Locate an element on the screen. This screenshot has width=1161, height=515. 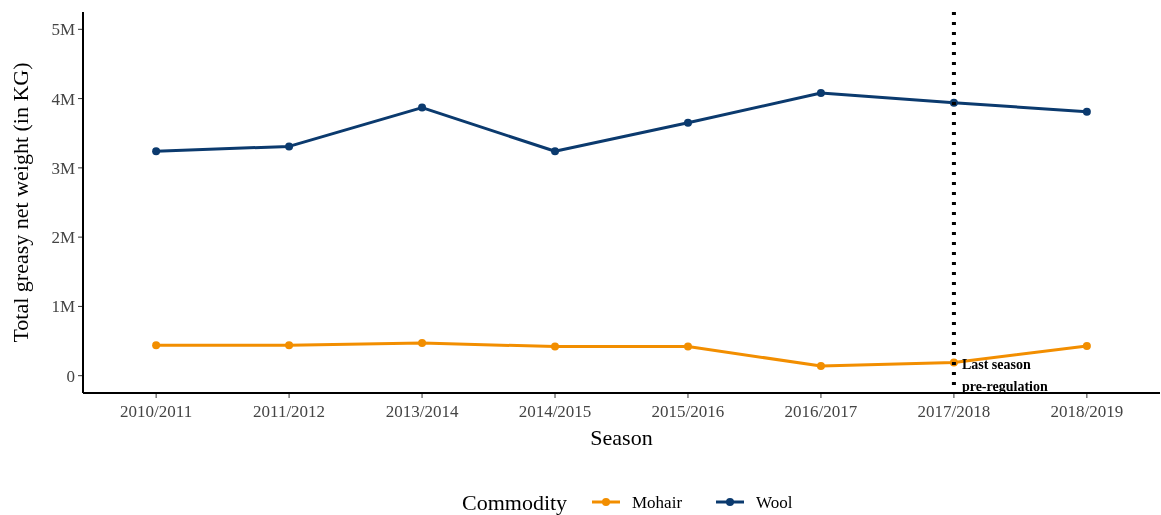
x-tick-label: 2017/2018 is located at coordinates (954, 411).